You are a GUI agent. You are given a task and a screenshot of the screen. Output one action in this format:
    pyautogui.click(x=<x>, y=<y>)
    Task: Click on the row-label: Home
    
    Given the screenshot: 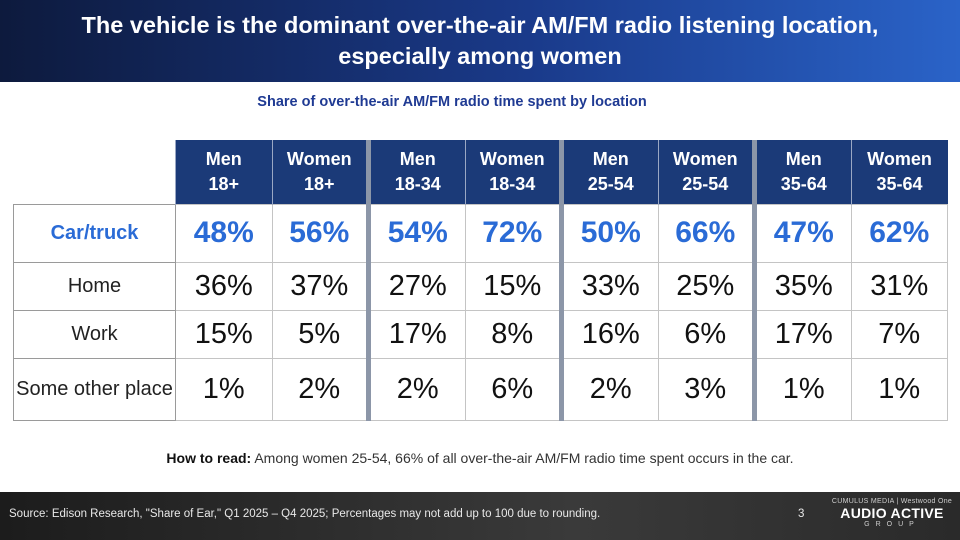 What is the action you would take?
    pyautogui.click(x=94, y=286)
    